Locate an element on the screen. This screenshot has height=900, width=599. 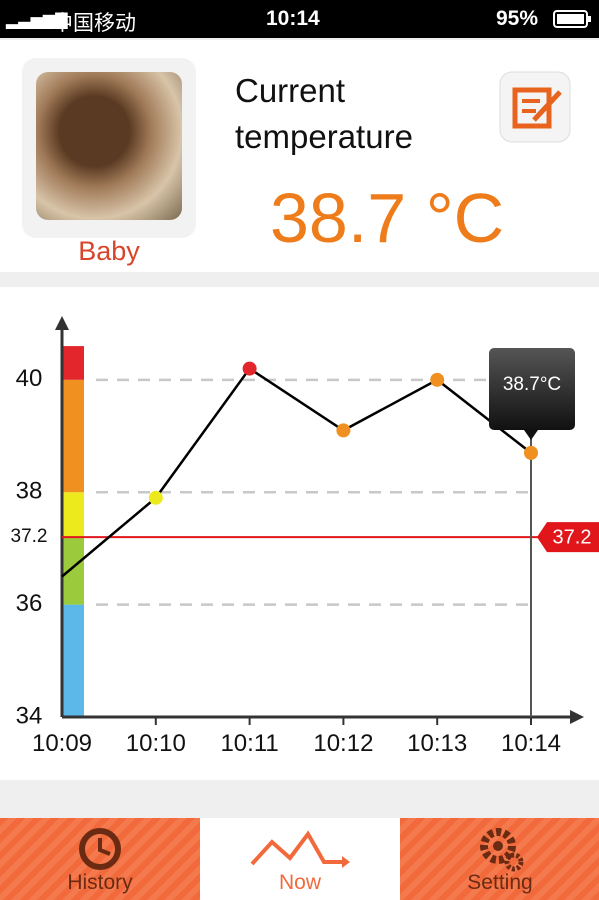
tab-label: Setting is located at coordinates (500, 882).